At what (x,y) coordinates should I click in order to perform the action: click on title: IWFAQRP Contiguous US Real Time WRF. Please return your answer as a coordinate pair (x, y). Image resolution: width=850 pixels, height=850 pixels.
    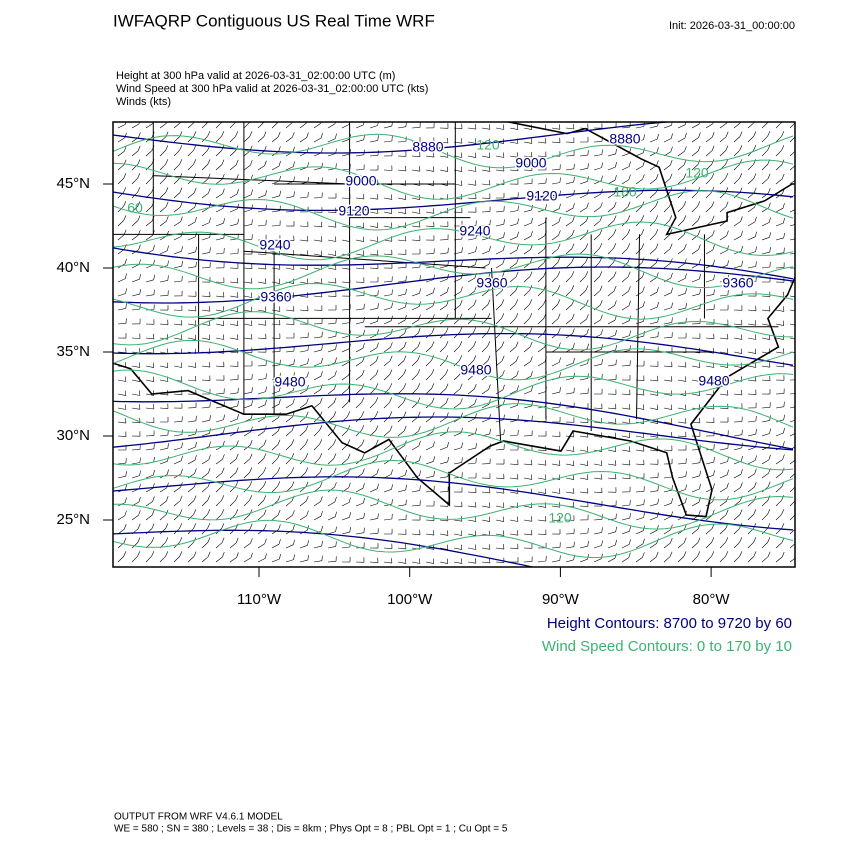
    Looking at the image, I should click on (274, 20).